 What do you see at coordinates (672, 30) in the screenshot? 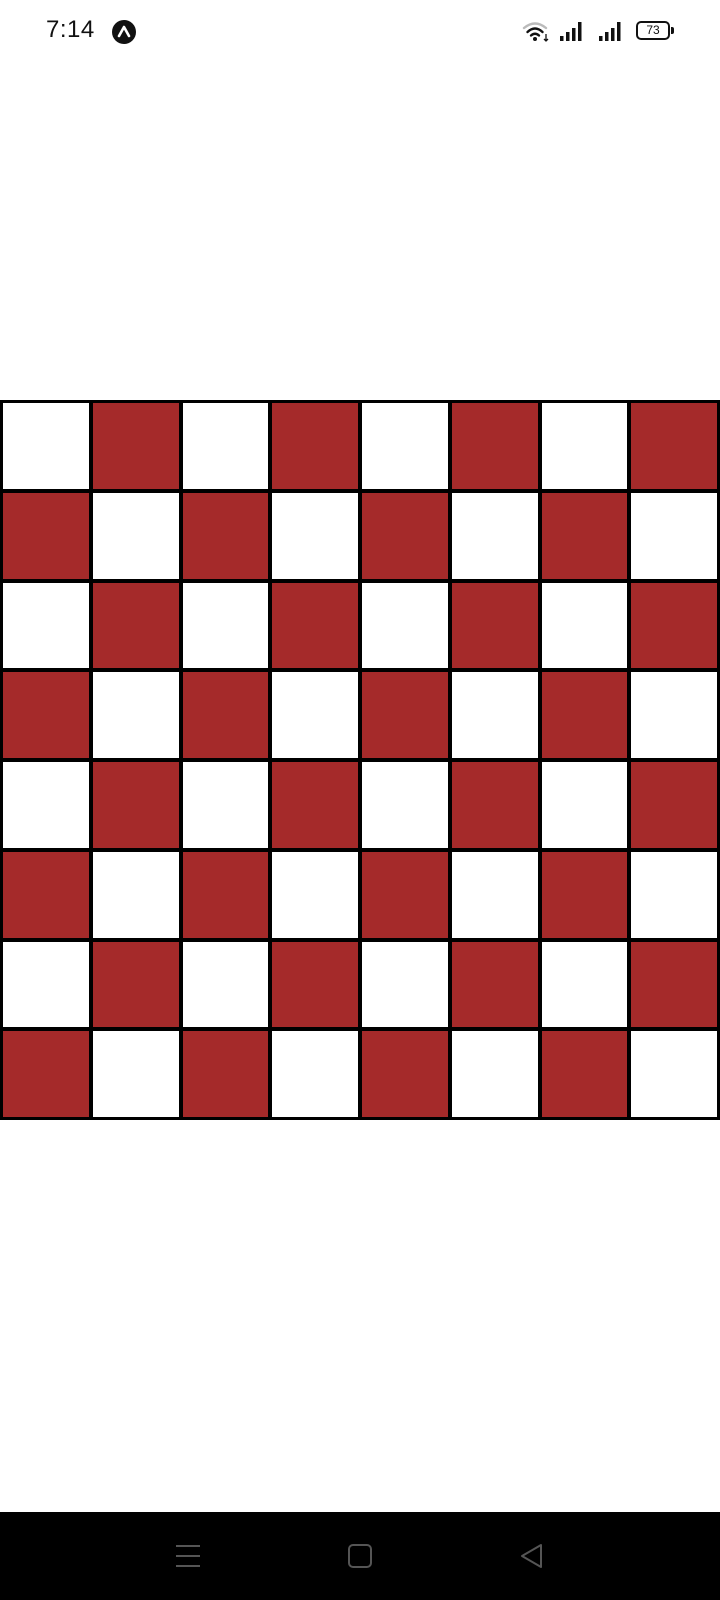
I see `battery-tip` at bounding box center [672, 30].